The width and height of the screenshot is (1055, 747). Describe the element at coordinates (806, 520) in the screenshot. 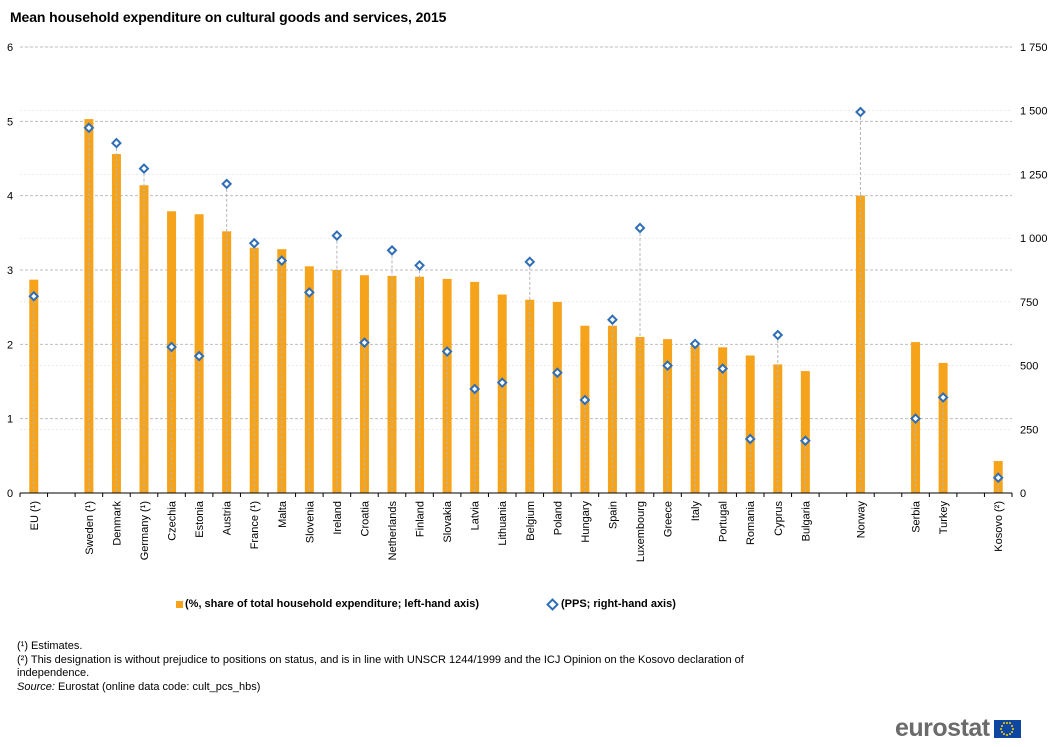

I see `category-label: Bulgaria` at that location.